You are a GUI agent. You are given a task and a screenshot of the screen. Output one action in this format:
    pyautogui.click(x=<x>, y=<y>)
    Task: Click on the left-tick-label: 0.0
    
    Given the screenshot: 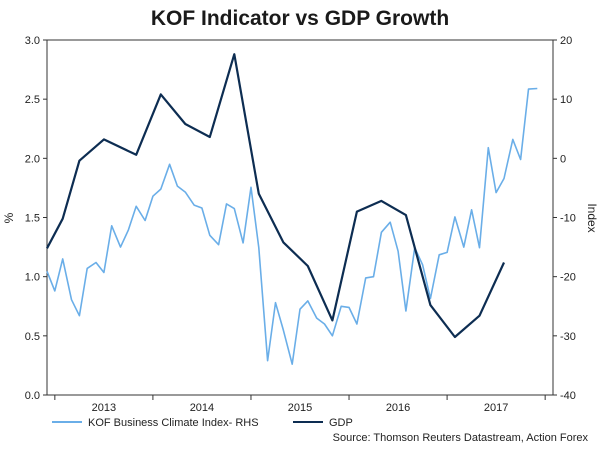 What is the action you would take?
    pyautogui.click(x=32, y=396)
    